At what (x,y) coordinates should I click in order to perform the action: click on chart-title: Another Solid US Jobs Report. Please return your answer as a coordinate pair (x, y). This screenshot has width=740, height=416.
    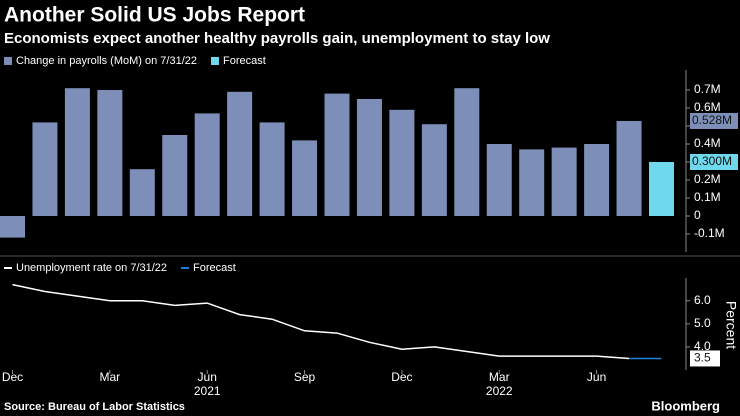
    Looking at the image, I should click on (154, 15).